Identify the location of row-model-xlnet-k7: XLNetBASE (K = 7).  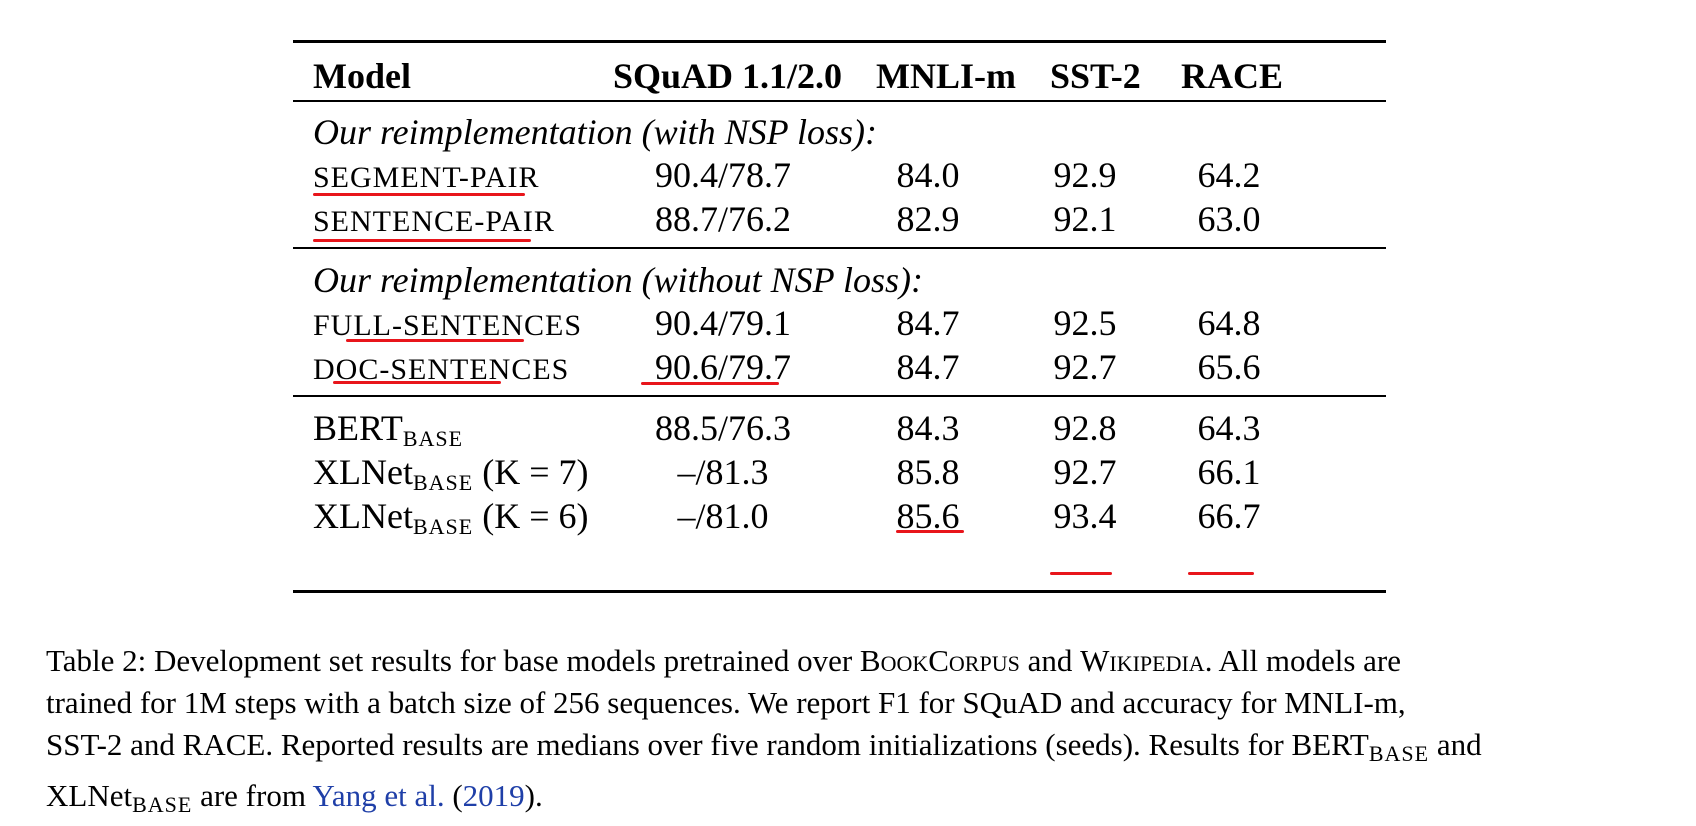
(451, 477).